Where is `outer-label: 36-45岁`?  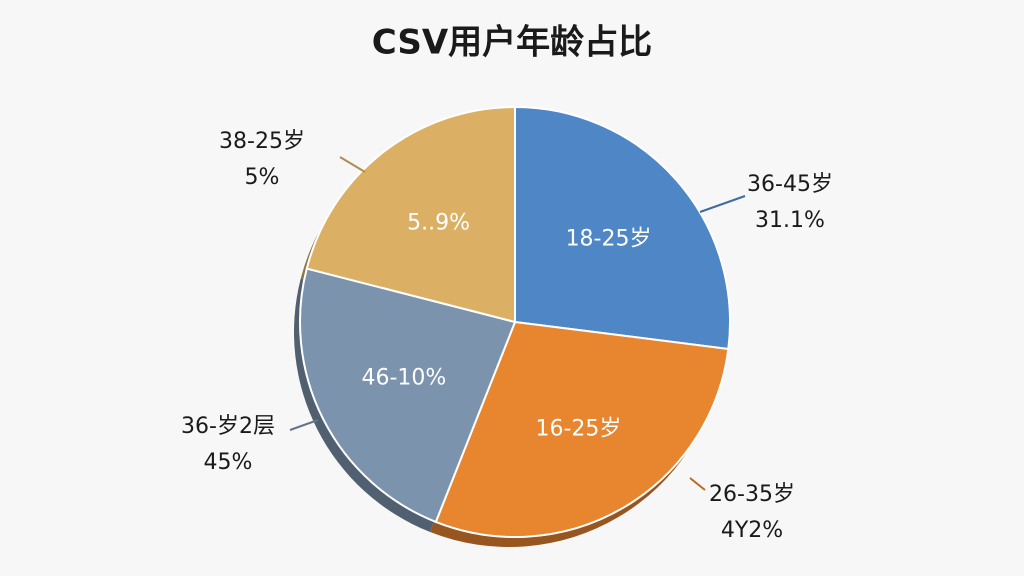 outer-label: 36-45岁 is located at coordinates (790, 184).